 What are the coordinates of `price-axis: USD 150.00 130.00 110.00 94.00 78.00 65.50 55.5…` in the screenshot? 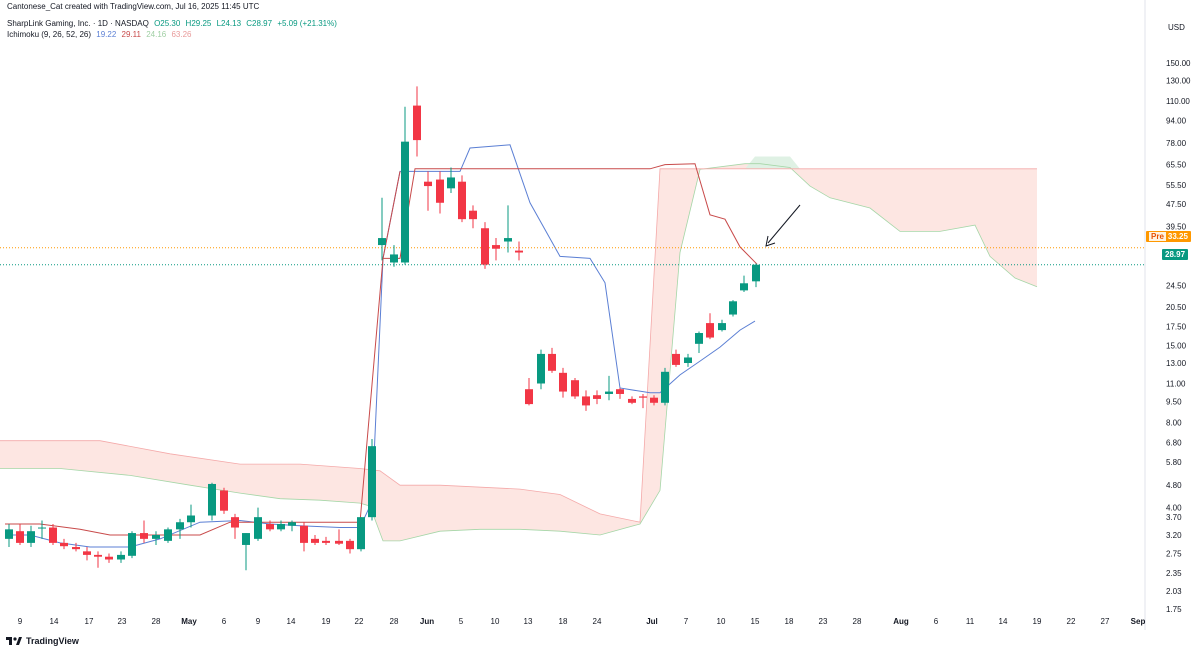 It's located at (1178, 318).